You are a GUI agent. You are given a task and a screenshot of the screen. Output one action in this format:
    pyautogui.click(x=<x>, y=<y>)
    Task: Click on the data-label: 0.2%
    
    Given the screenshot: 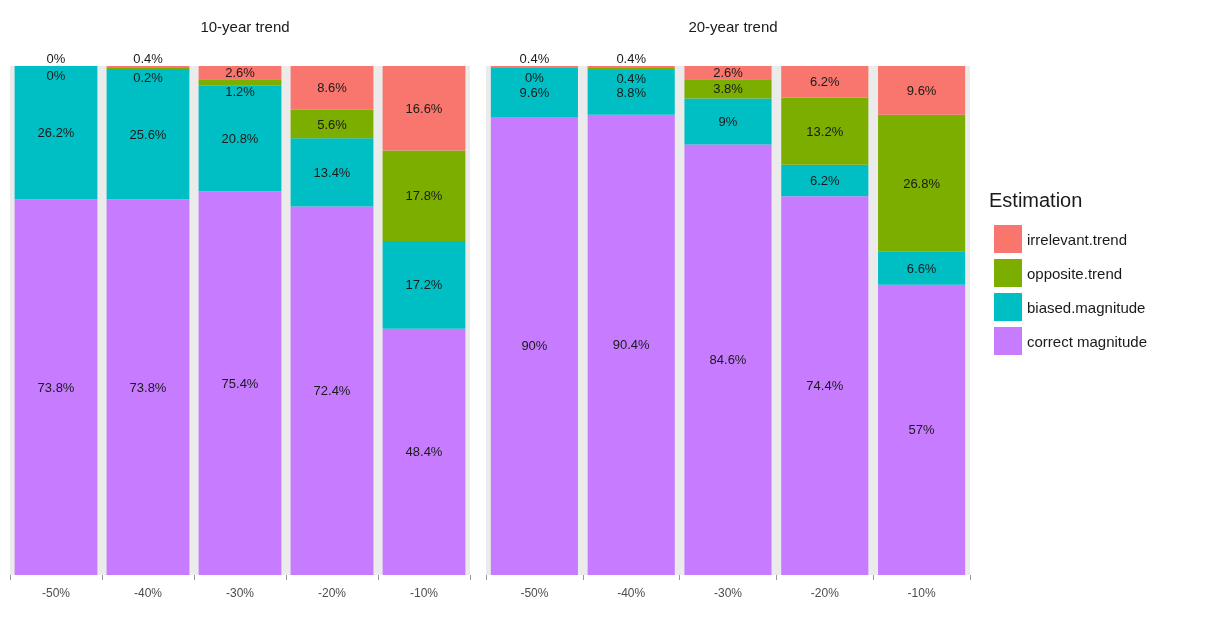 What is the action you would take?
    pyautogui.click(x=148, y=78)
    